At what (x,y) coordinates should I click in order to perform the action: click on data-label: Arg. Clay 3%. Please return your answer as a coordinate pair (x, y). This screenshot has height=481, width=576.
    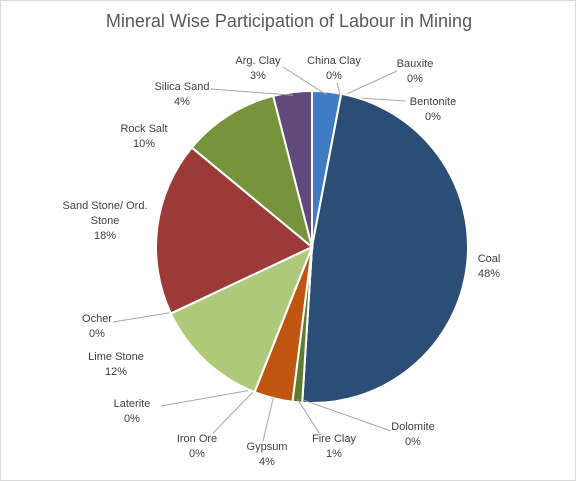
    Looking at the image, I should click on (258, 69).